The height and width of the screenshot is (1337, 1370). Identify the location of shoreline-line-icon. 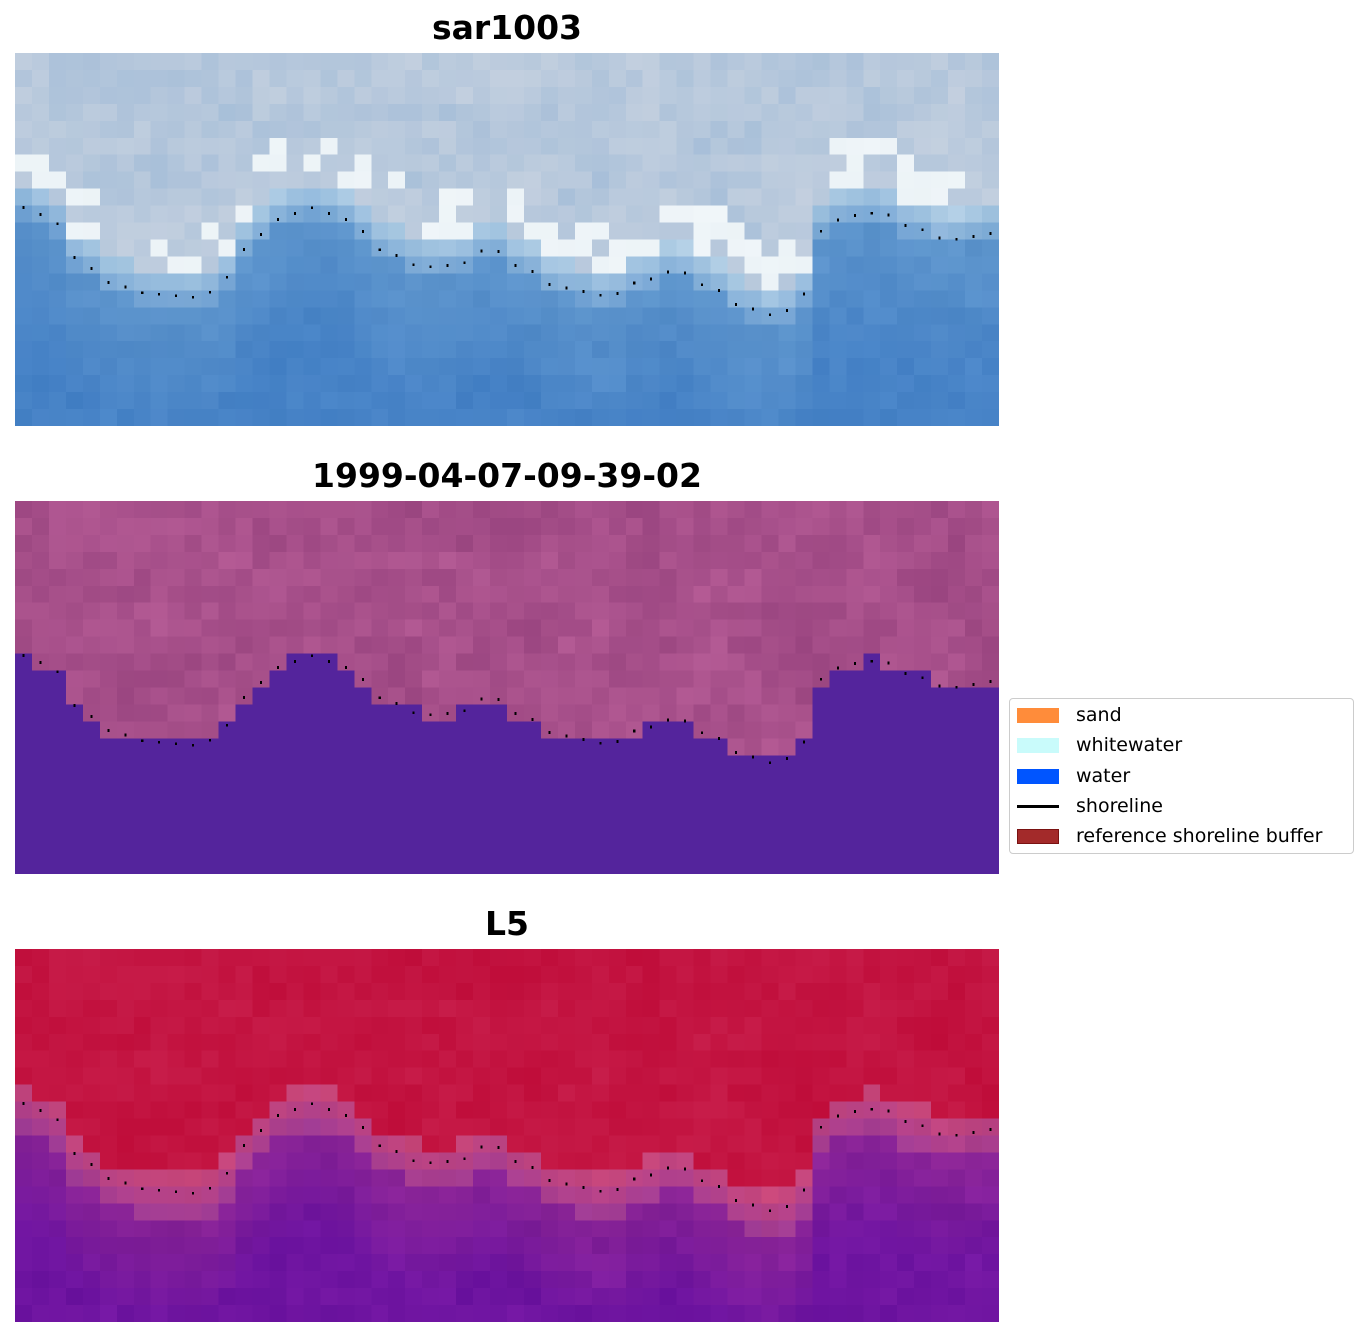
(1039, 806).